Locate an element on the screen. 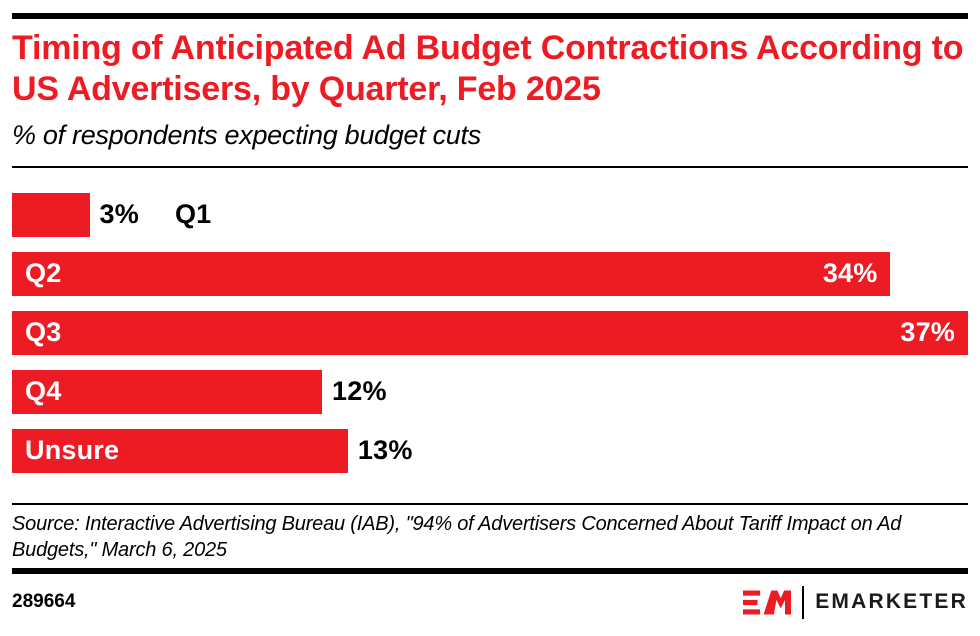  bar-row-q1: 3% Q1 is located at coordinates (490, 214).